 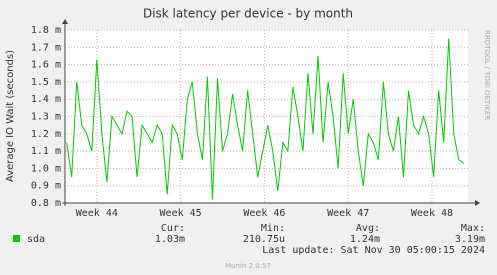 I want to click on legend-label: sda, so click(x=36, y=239).